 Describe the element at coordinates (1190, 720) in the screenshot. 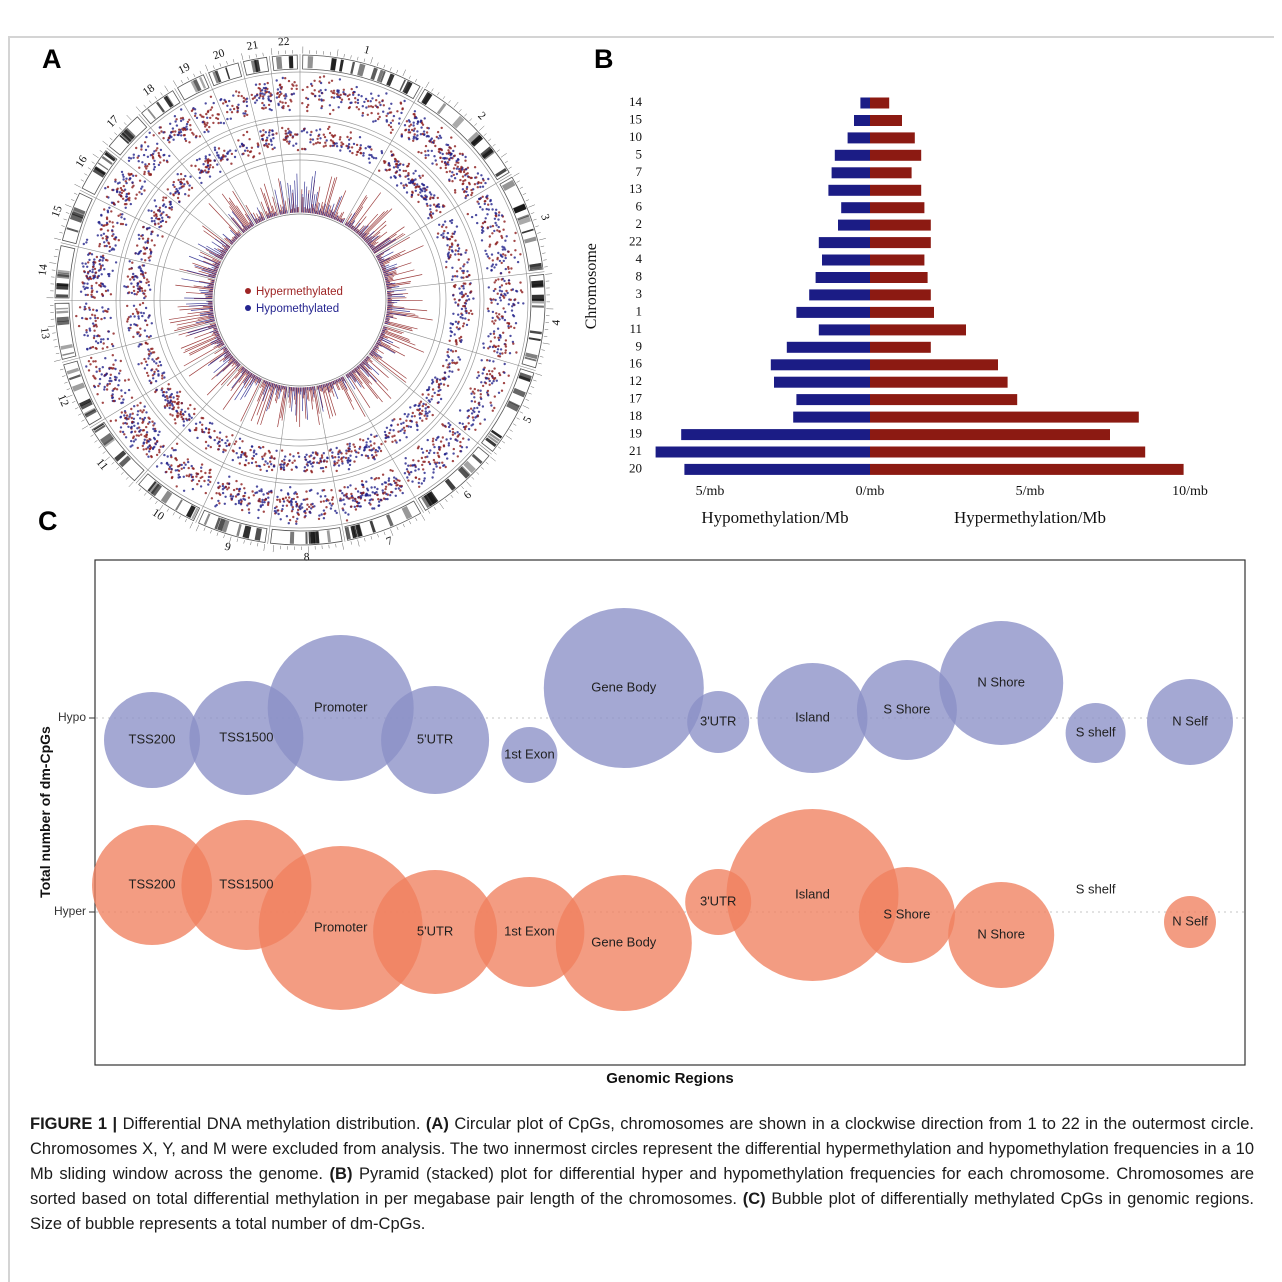

I see `bubble-label-hypo-n-self: N Self` at that location.